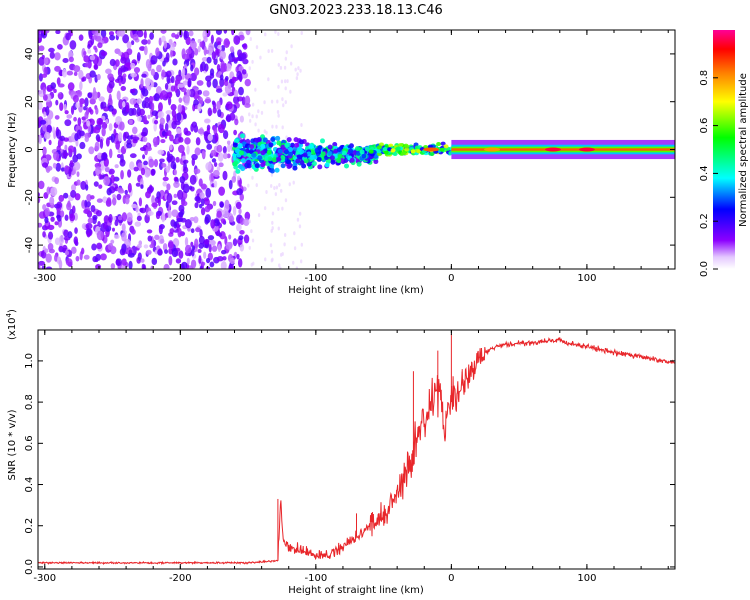 The image size is (750, 600). What do you see at coordinates (29, 197) in the screenshot?
I see `y-tick-label: -20` at bounding box center [29, 197].